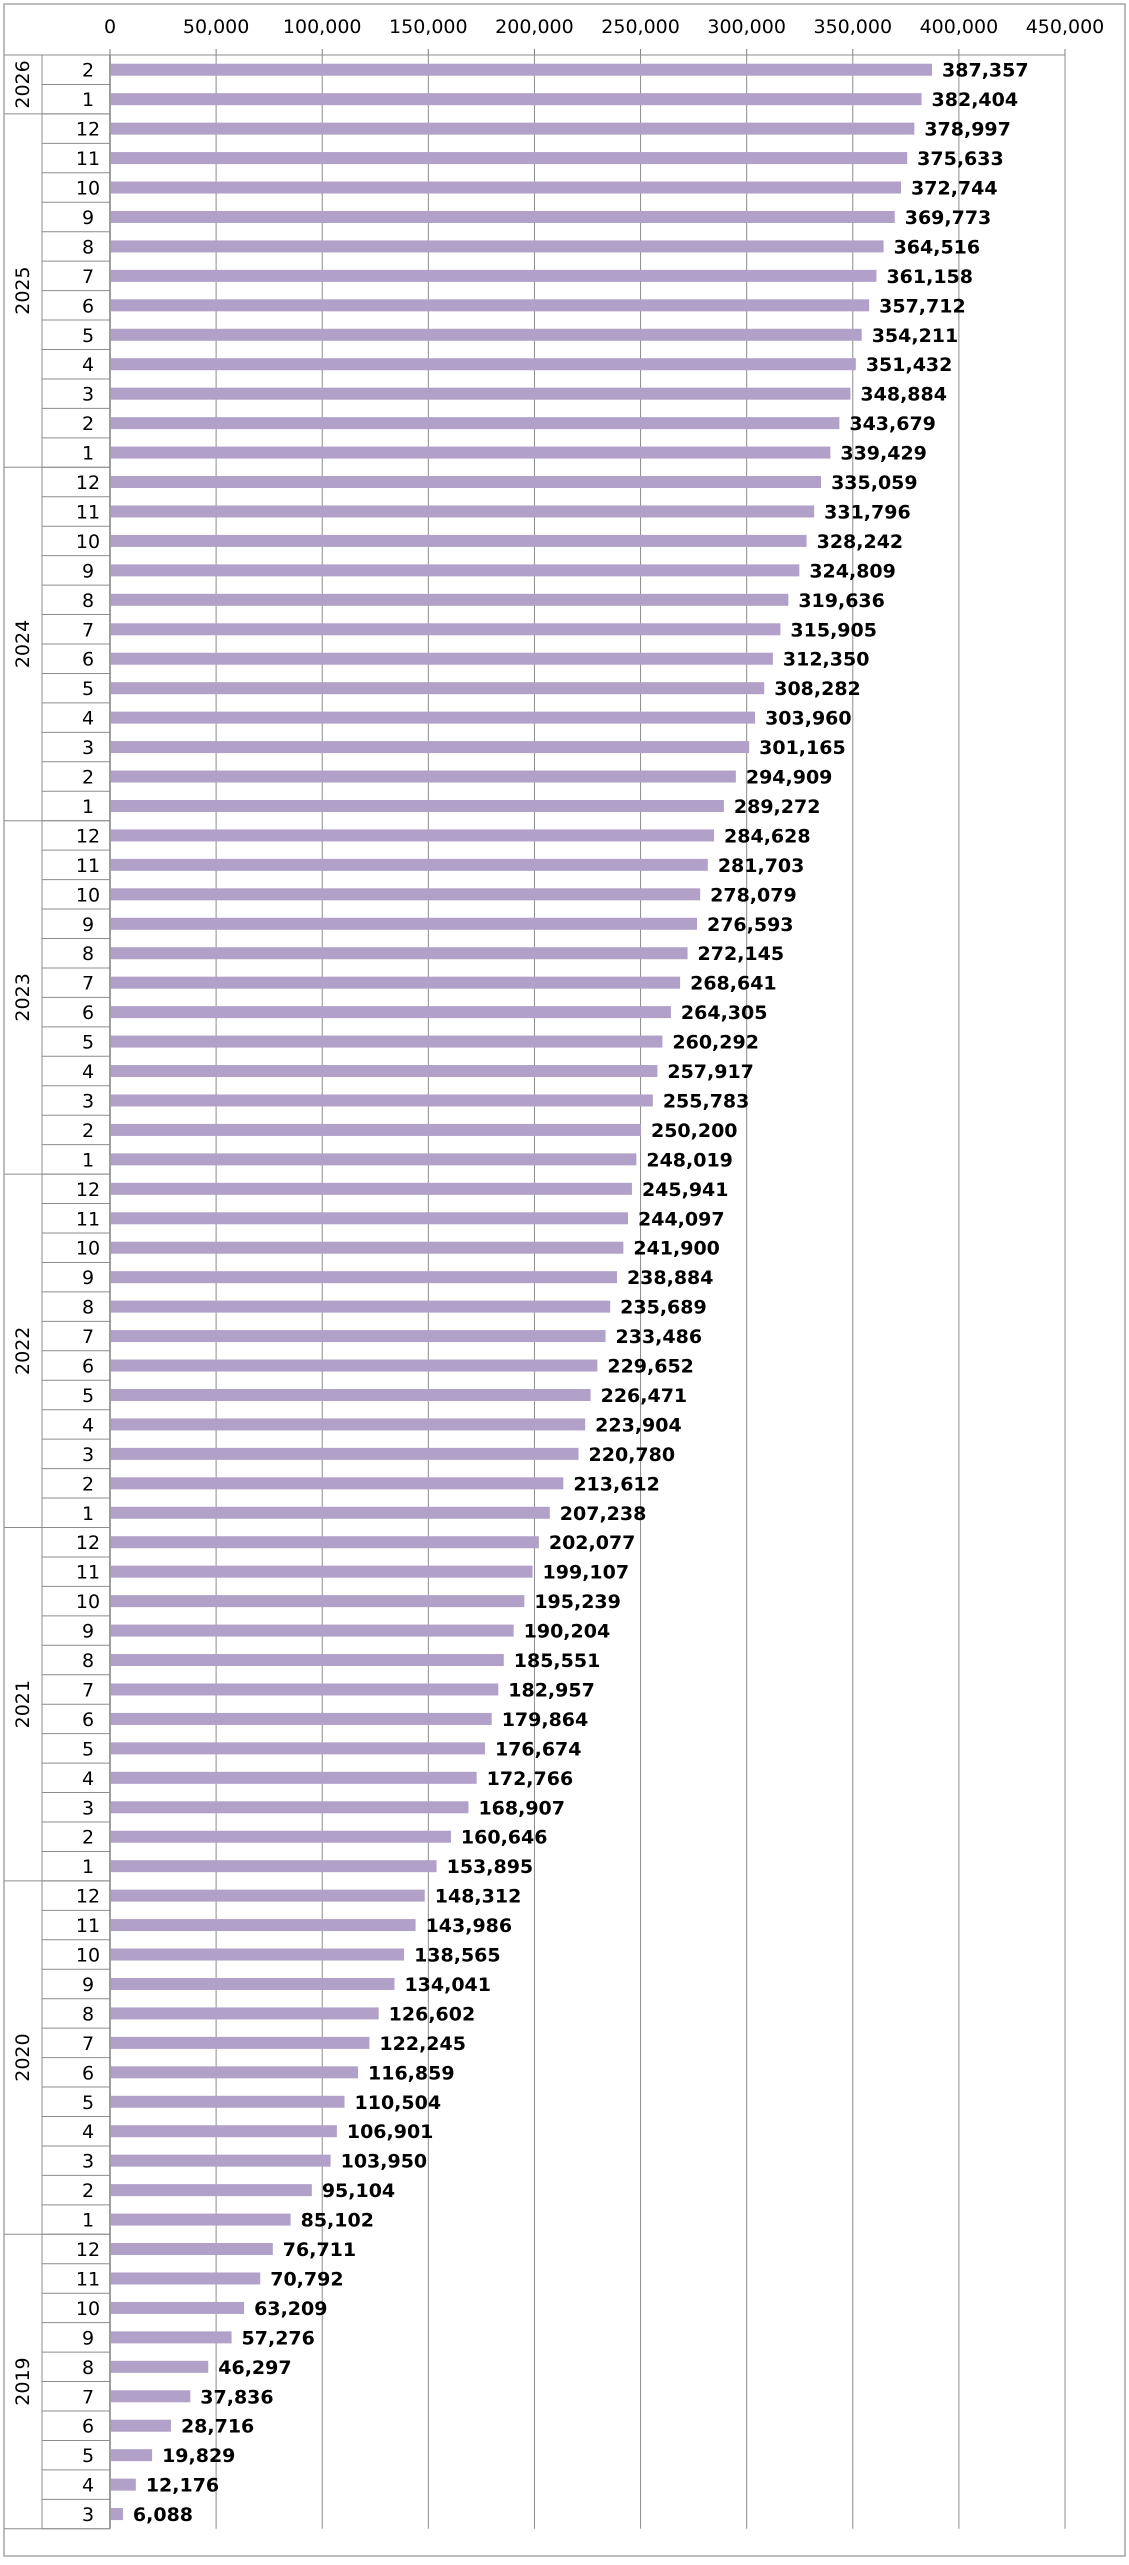 The height and width of the screenshot is (2565, 1129). What do you see at coordinates (948, 218) in the screenshot?
I see `value-label: 369,773` at bounding box center [948, 218].